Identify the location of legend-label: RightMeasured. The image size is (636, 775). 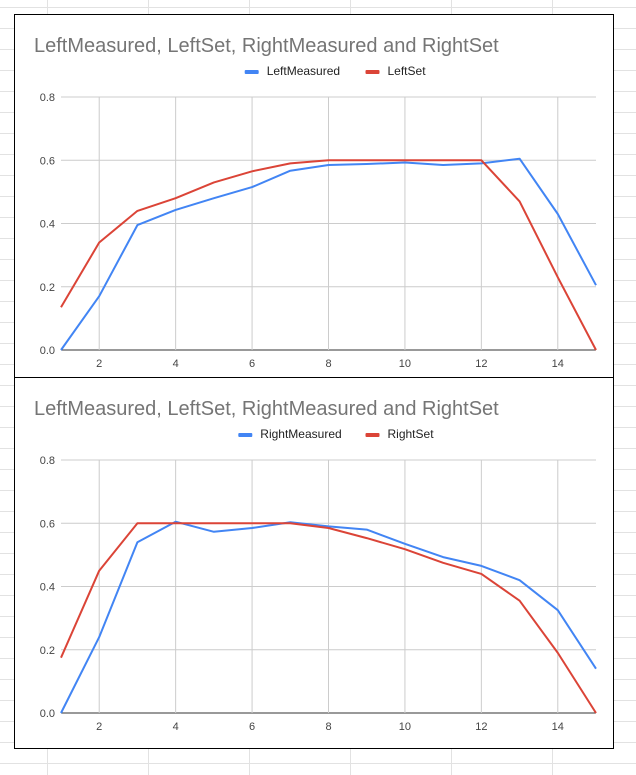
(300, 434).